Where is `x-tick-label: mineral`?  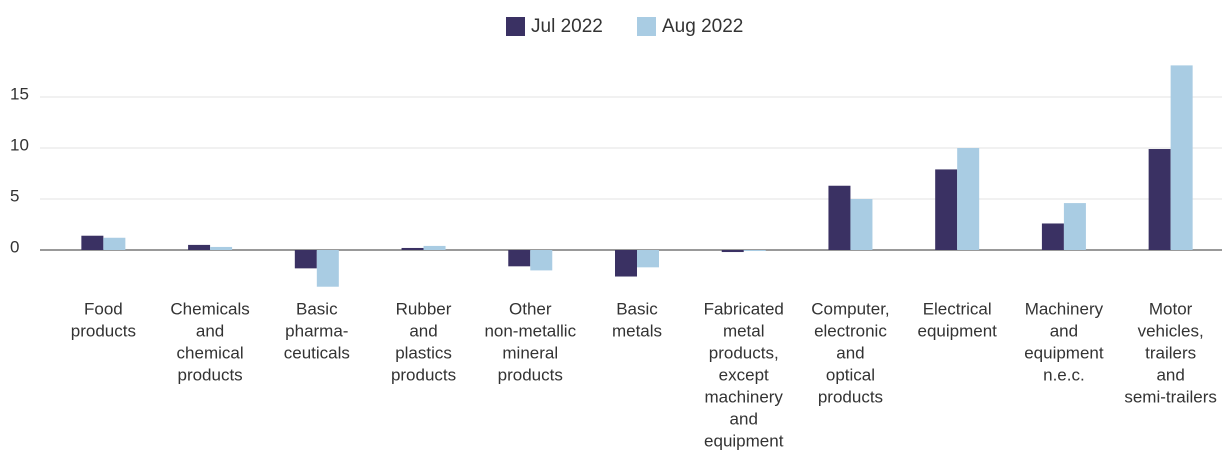
x-tick-label: mineral is located at coordinates (530, 352).